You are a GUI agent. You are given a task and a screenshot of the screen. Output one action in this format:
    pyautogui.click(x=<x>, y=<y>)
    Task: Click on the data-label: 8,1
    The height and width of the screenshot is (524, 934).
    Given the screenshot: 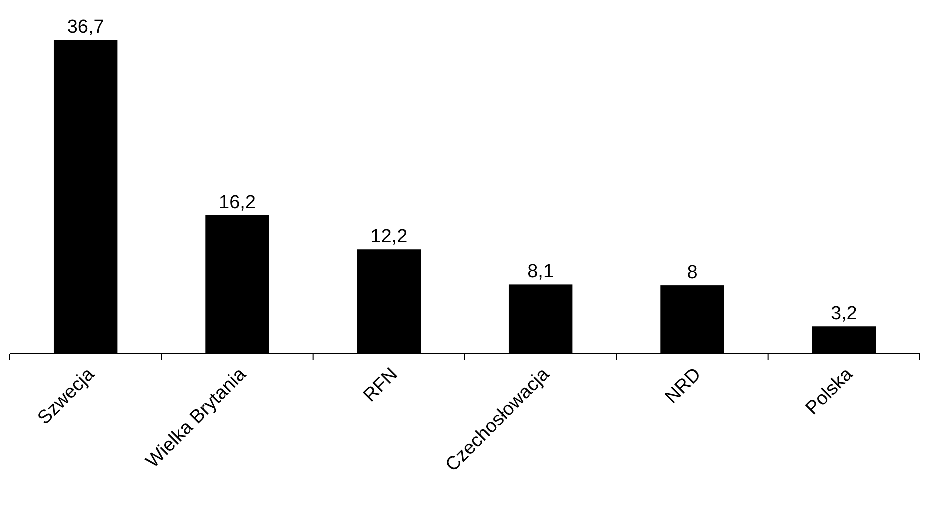 What is the action you would take?
    pyautogui.click(x=541, y=272)
    